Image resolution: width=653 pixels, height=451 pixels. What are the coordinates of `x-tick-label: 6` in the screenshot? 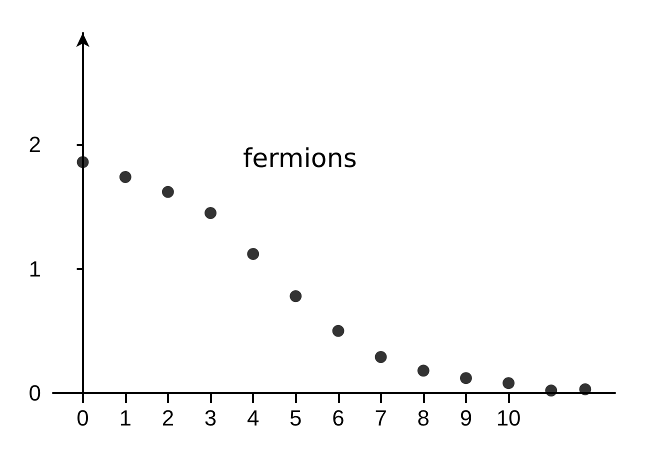 It's located at (338, 418).